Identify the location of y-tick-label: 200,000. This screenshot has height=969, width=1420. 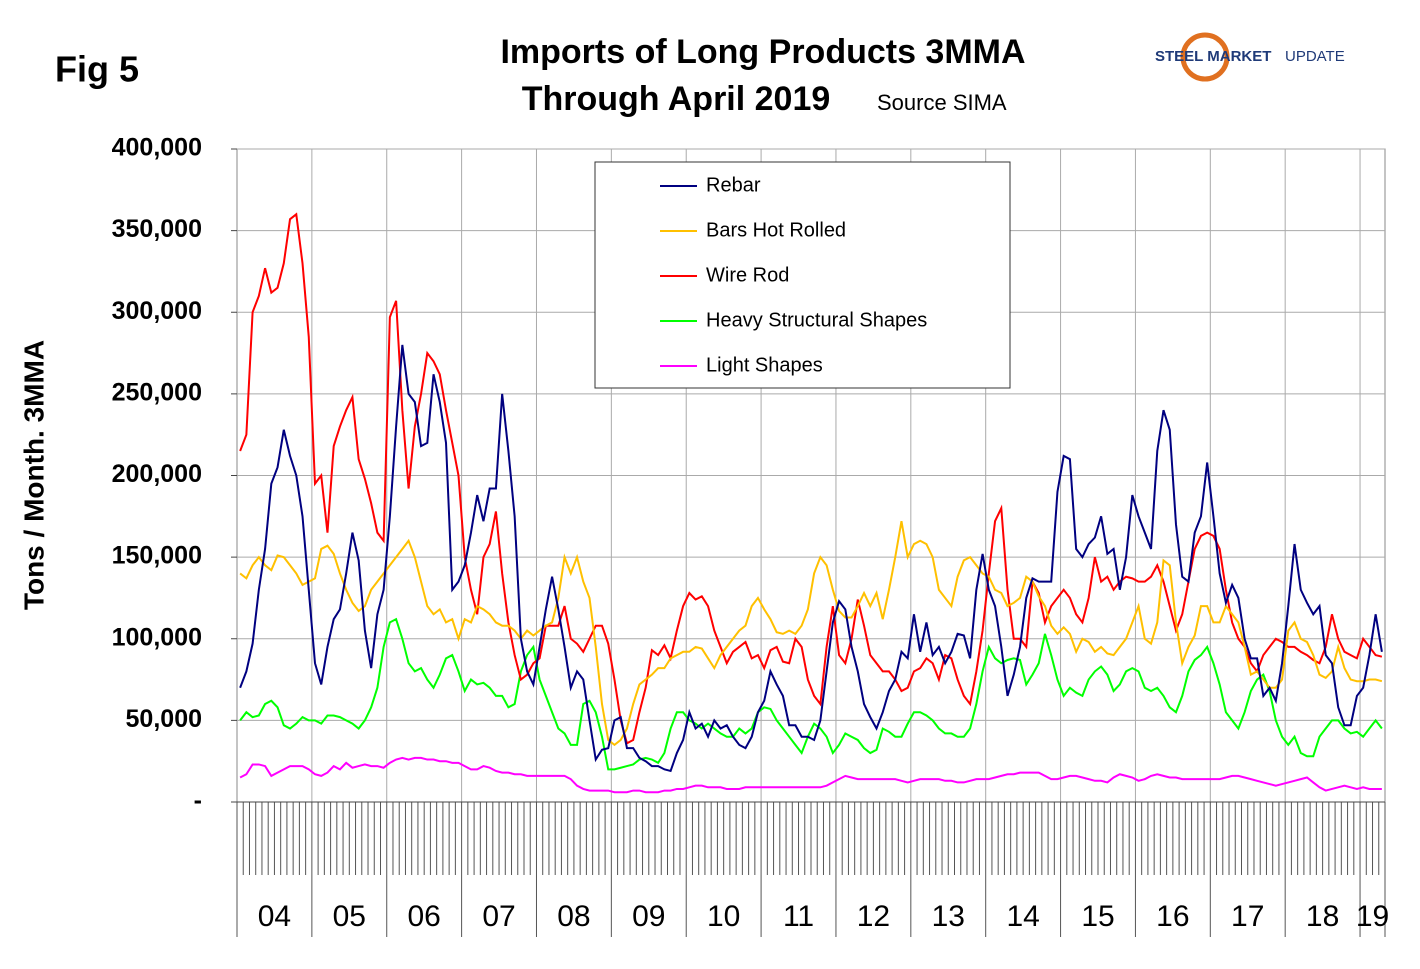
(157, 474).